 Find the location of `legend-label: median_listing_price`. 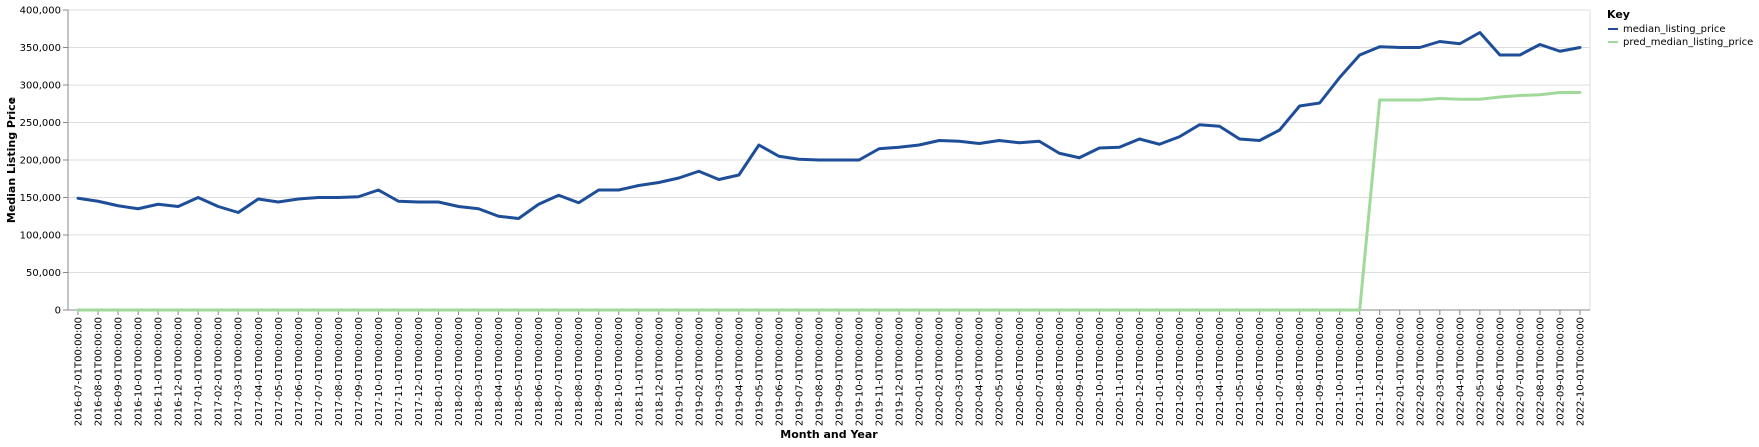

legend-label: median_listing_price is located at coordinates (1674, 29).